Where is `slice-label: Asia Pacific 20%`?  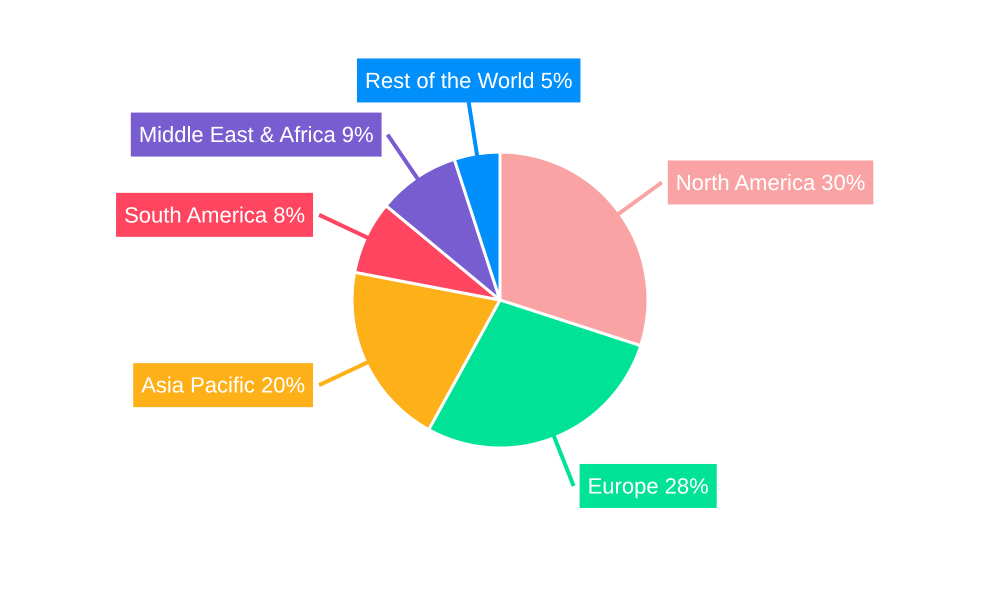 slice-label: Asia Pacific 20% is located at coordinates (223, 385).